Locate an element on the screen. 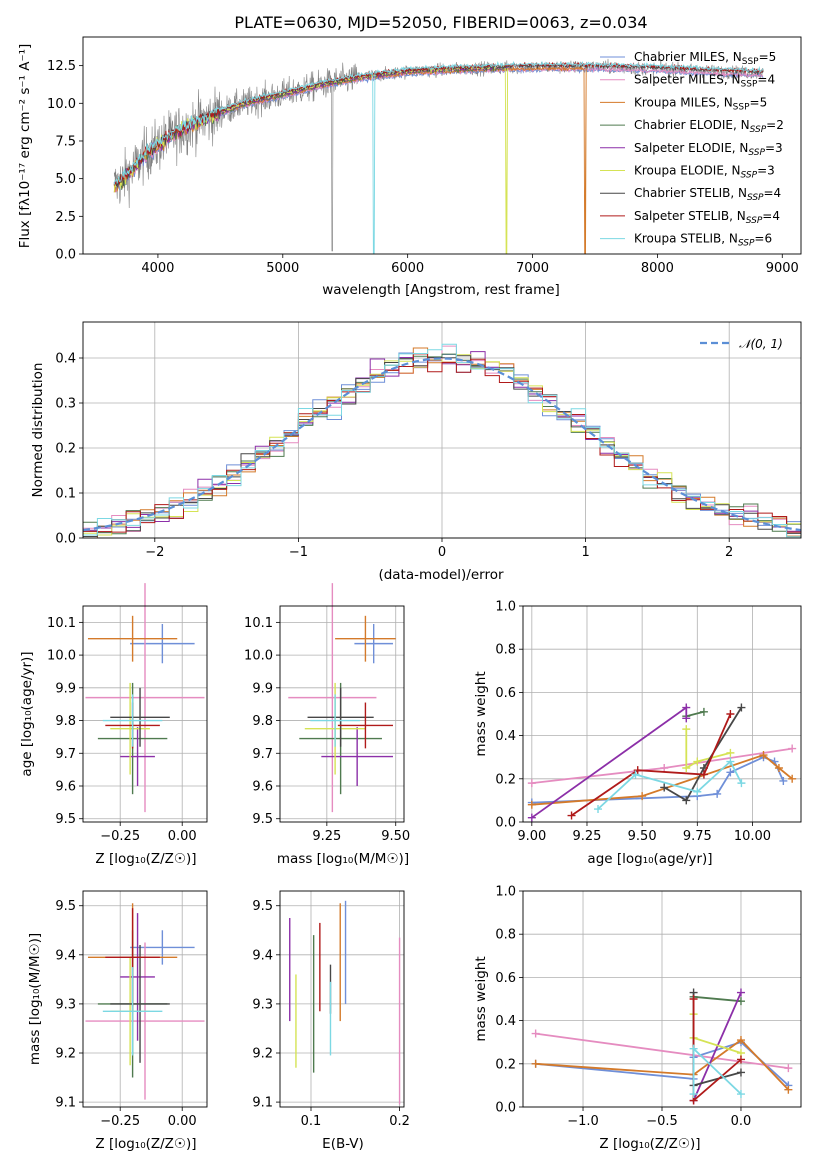 This screenshot has width=819, height=1170. legend-series-name: Kroupa ELODIE is located at coordinates (679, 171).